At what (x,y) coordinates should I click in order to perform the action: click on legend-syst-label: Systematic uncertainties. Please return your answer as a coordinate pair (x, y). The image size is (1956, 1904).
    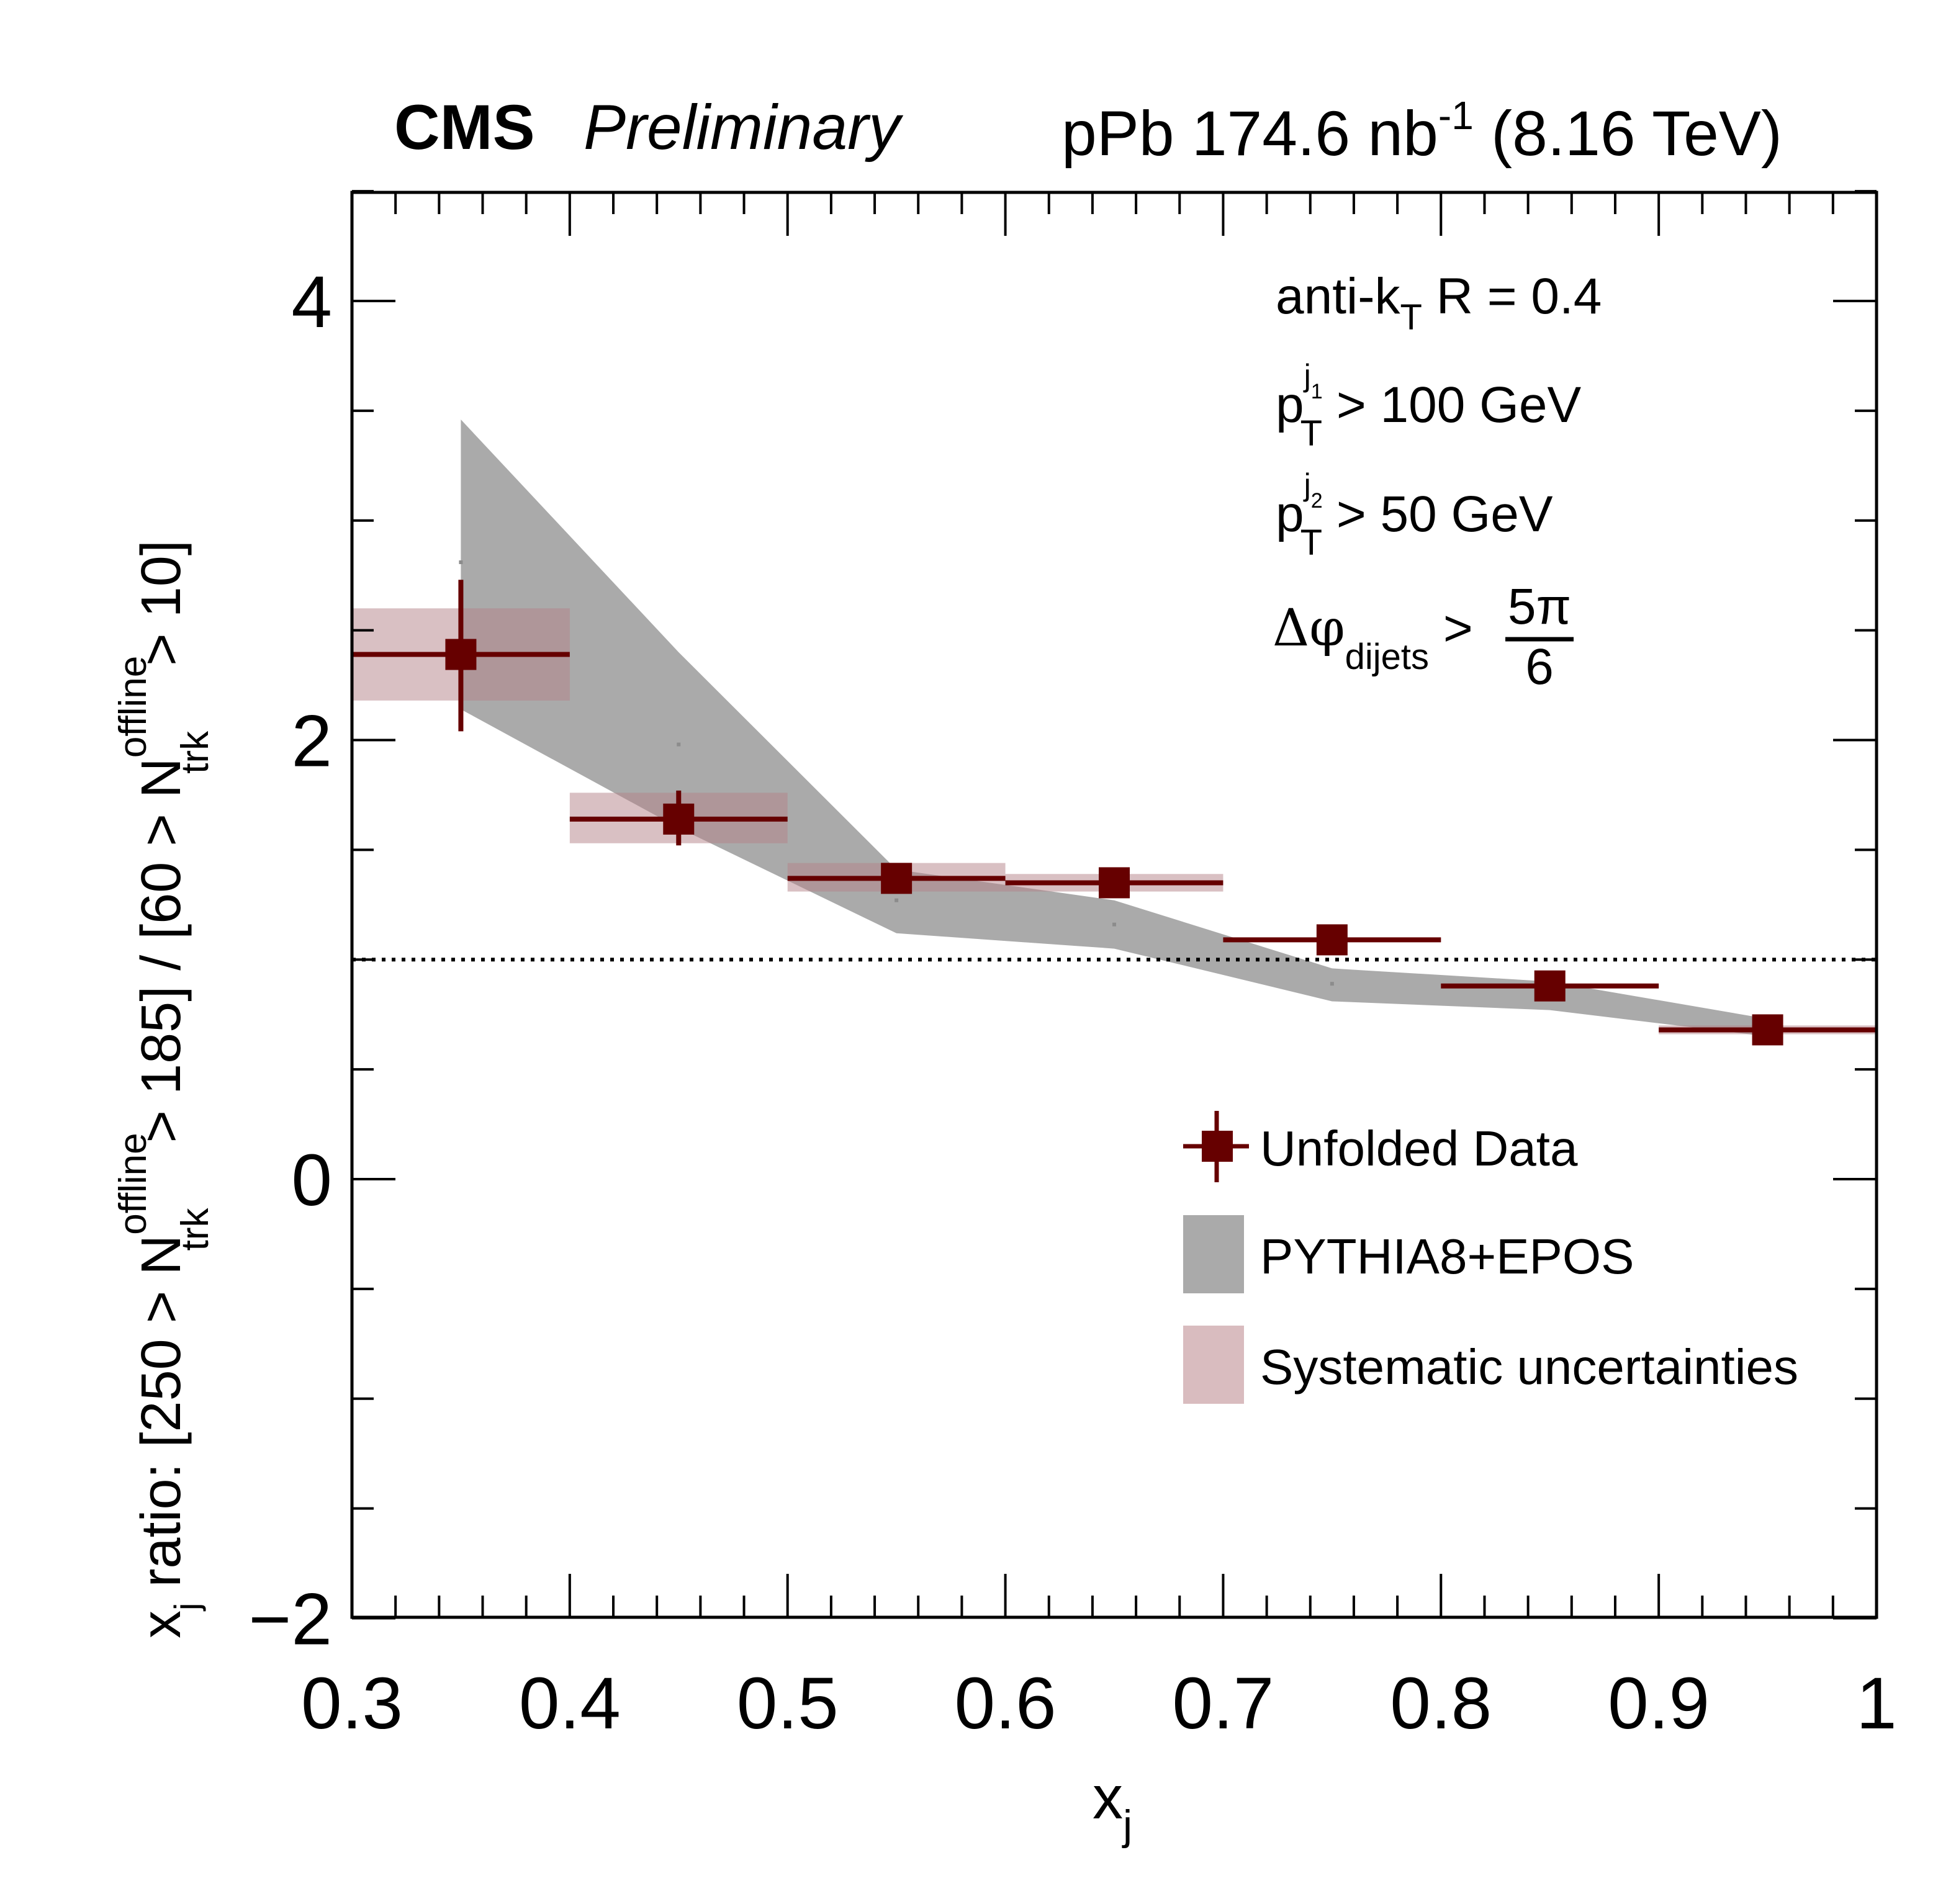
    Looking at the image, I should click on (1529, 1367).